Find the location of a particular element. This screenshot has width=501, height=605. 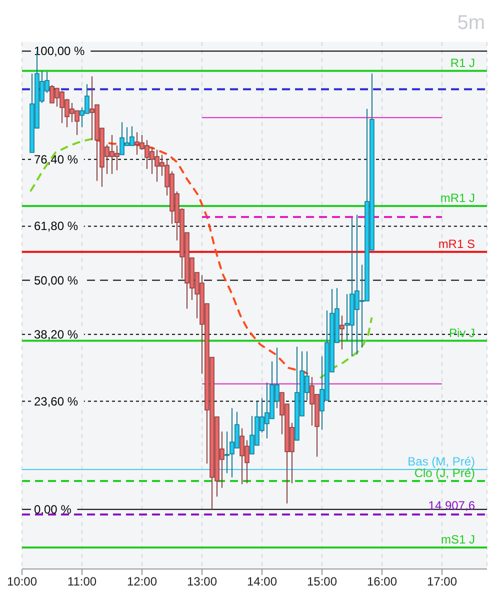

ref-line-label: 76,40 % is located at coordinates (56, 159).